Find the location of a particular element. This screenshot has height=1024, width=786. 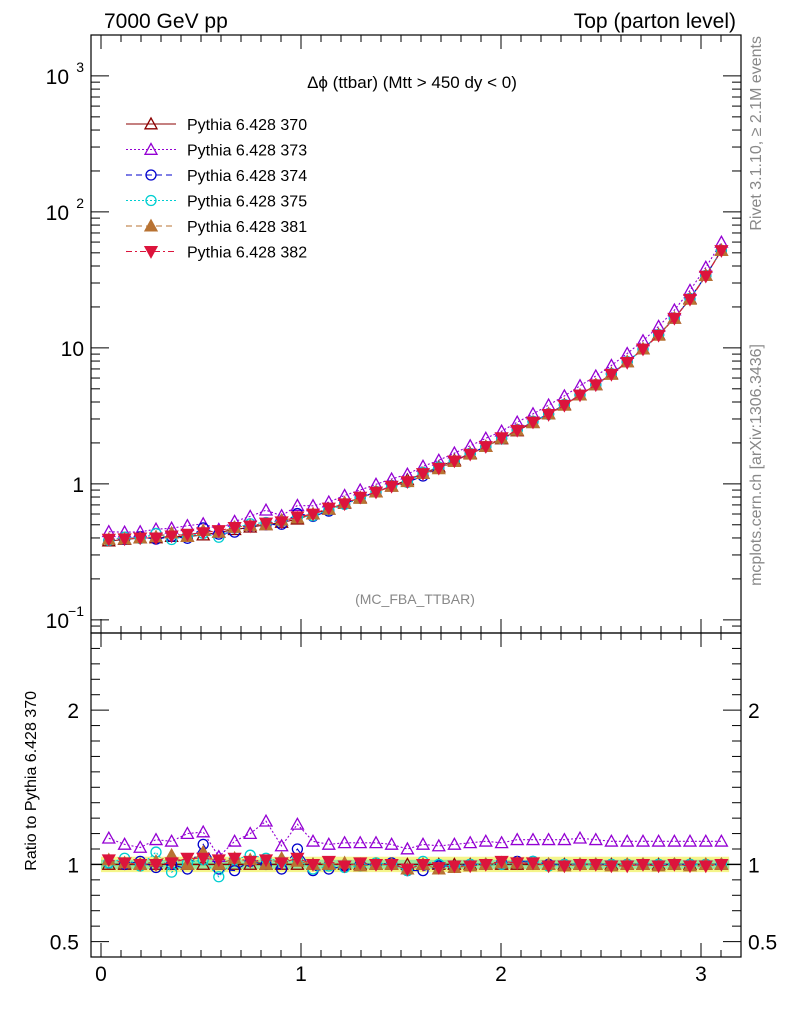

legend-entry: Pythia 6.428 381 is located at coordinates (216, 227).